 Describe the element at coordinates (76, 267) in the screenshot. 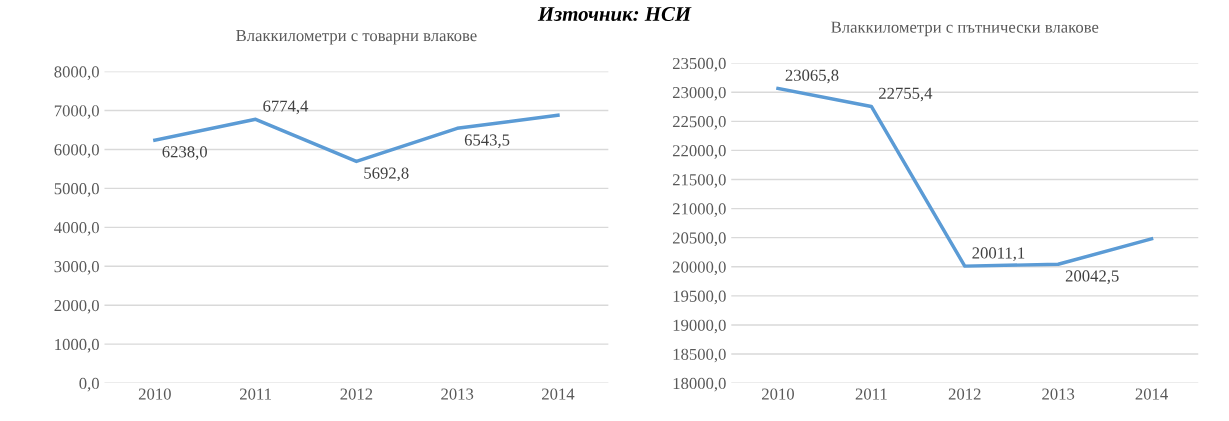

I see `y-tick-label: 3000,0` at that location.